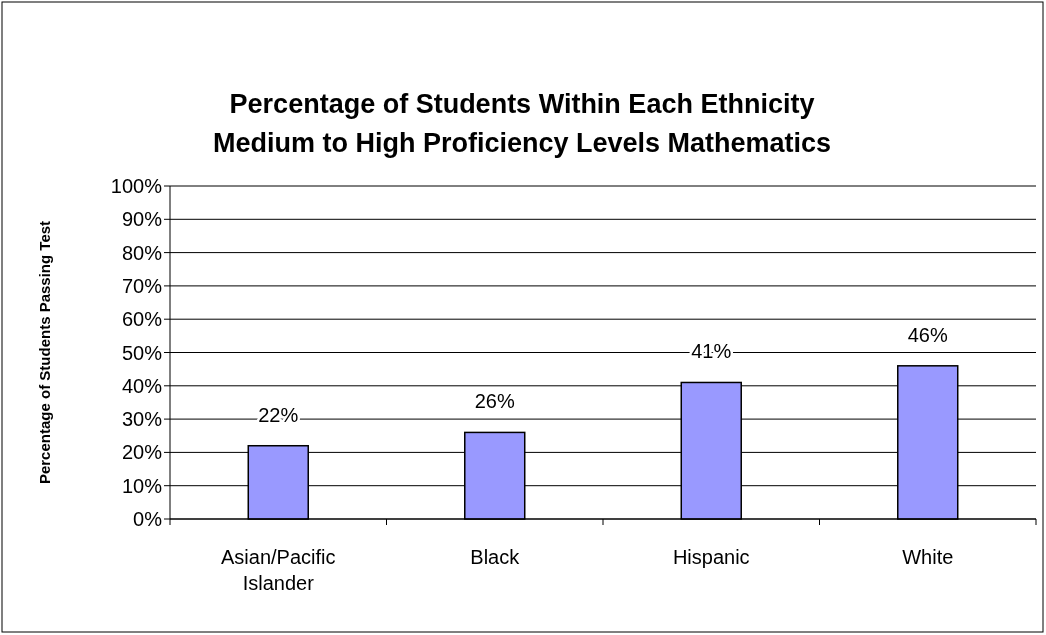 The height and width of the screenshot is (635, 1046). I want to click on y-axis-title: Percentage of Students Passing Test, so click(44, 352).